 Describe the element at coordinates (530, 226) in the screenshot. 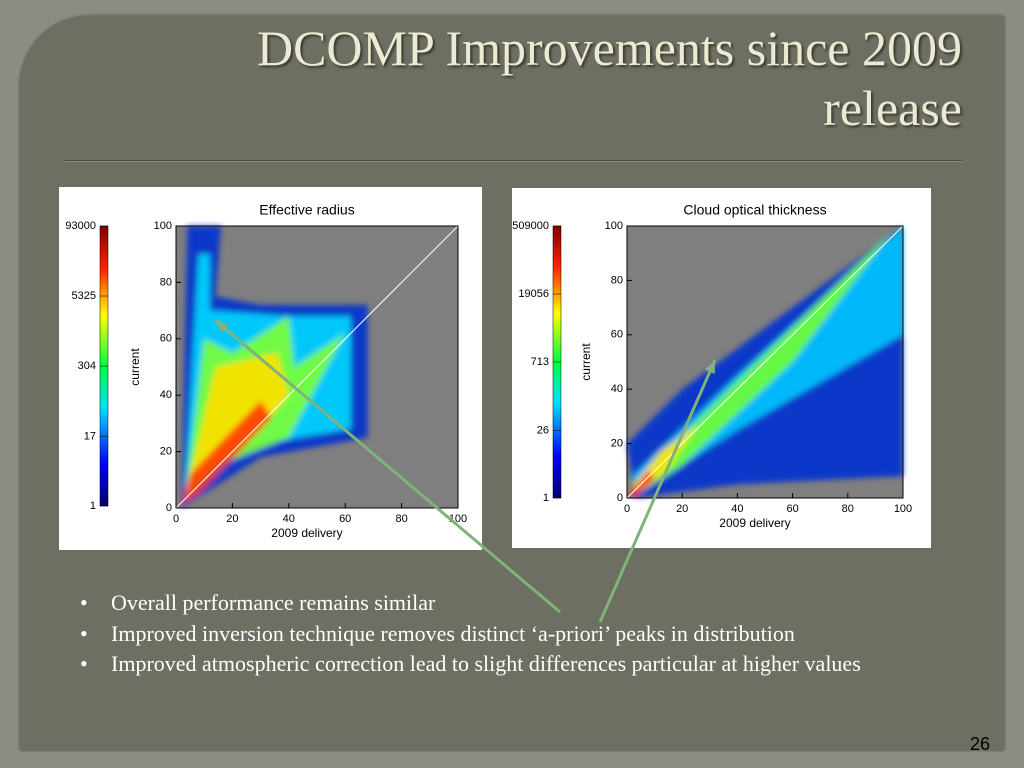

I see `colorbar-tick-label: 509000` at that location.